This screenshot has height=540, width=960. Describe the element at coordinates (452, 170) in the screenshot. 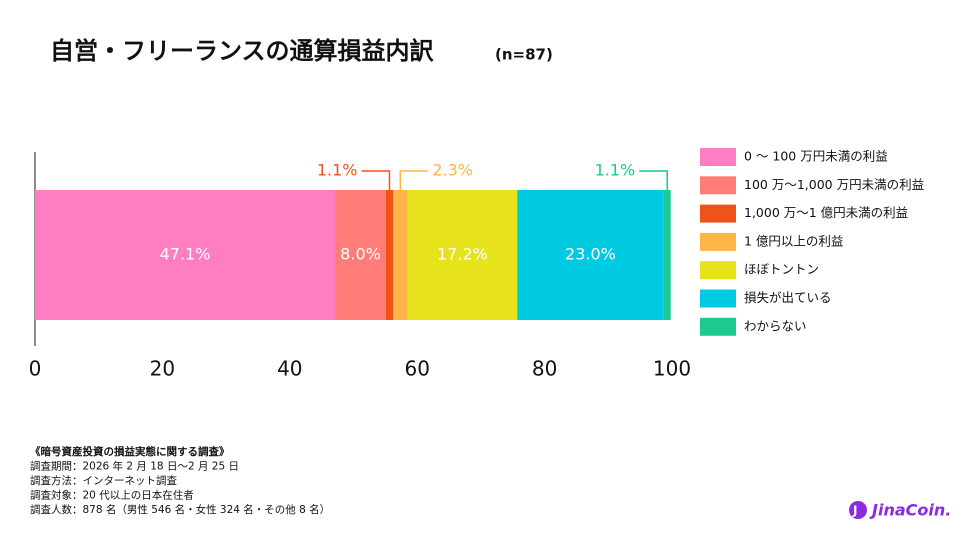

I see `value-label: 2.3%` at that location.